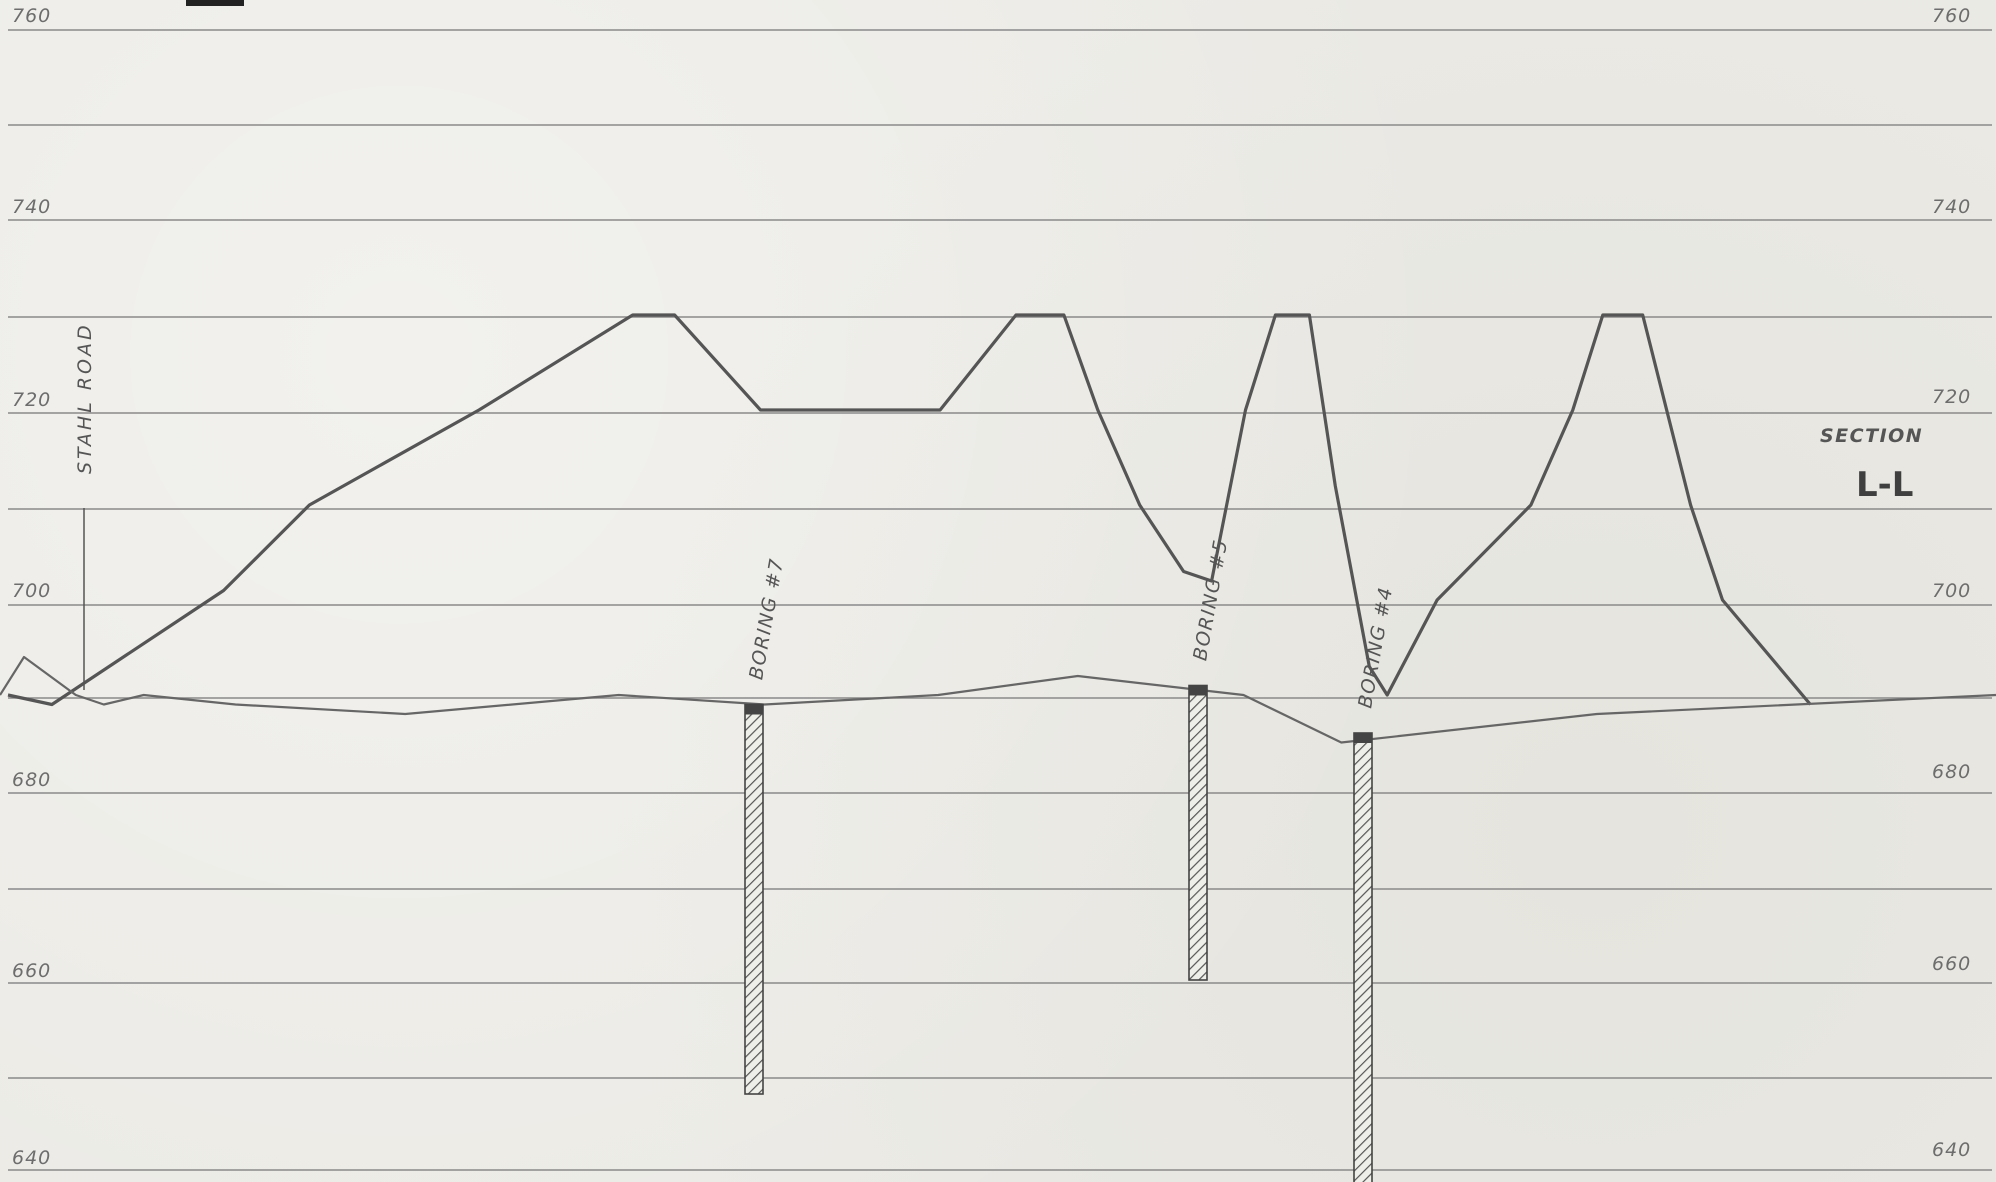 Image resolution: width=1996 pixels, height=1182 pixels. I want to click on boring-1: BORING #7, so click(766, 825).